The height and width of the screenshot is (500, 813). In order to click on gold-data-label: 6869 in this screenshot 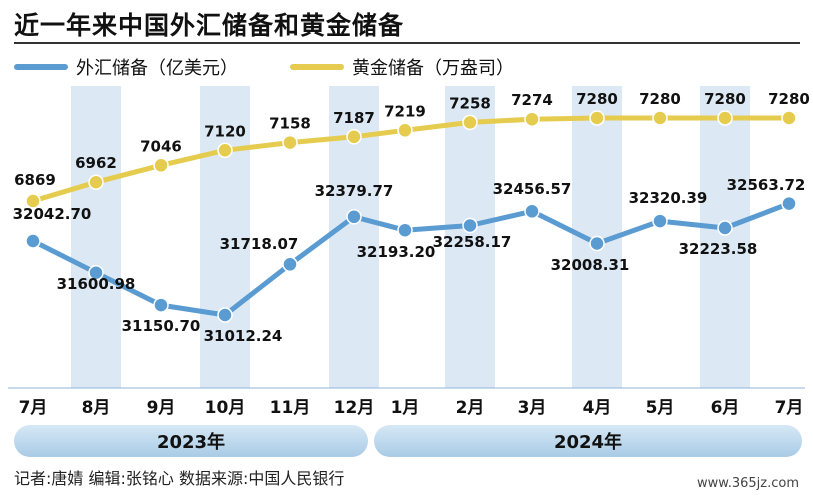, I will do `click(35, 180)`.